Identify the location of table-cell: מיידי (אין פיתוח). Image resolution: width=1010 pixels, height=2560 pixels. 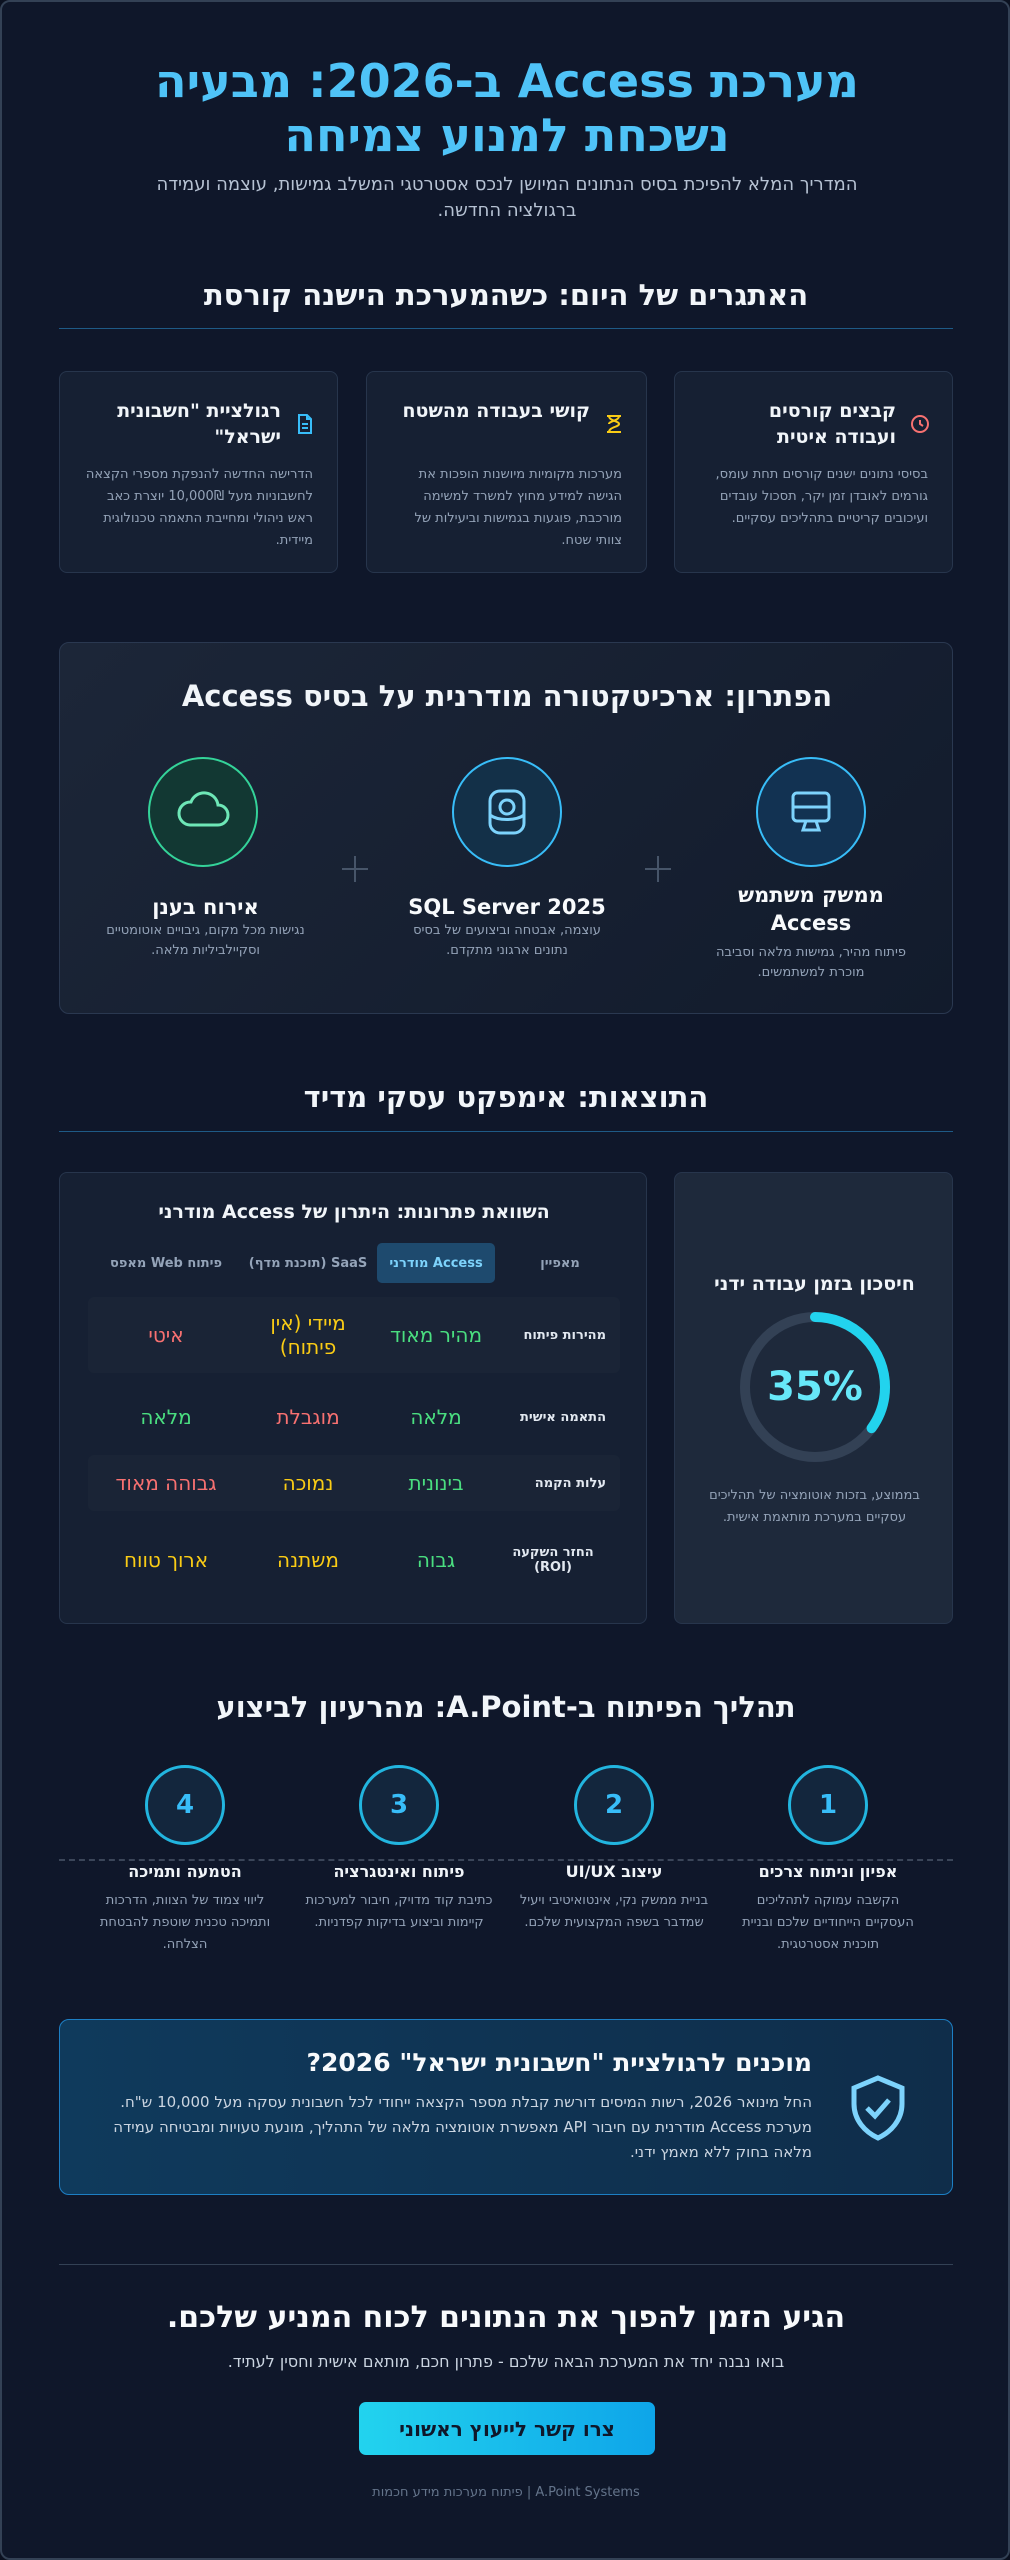
(308, 1335).